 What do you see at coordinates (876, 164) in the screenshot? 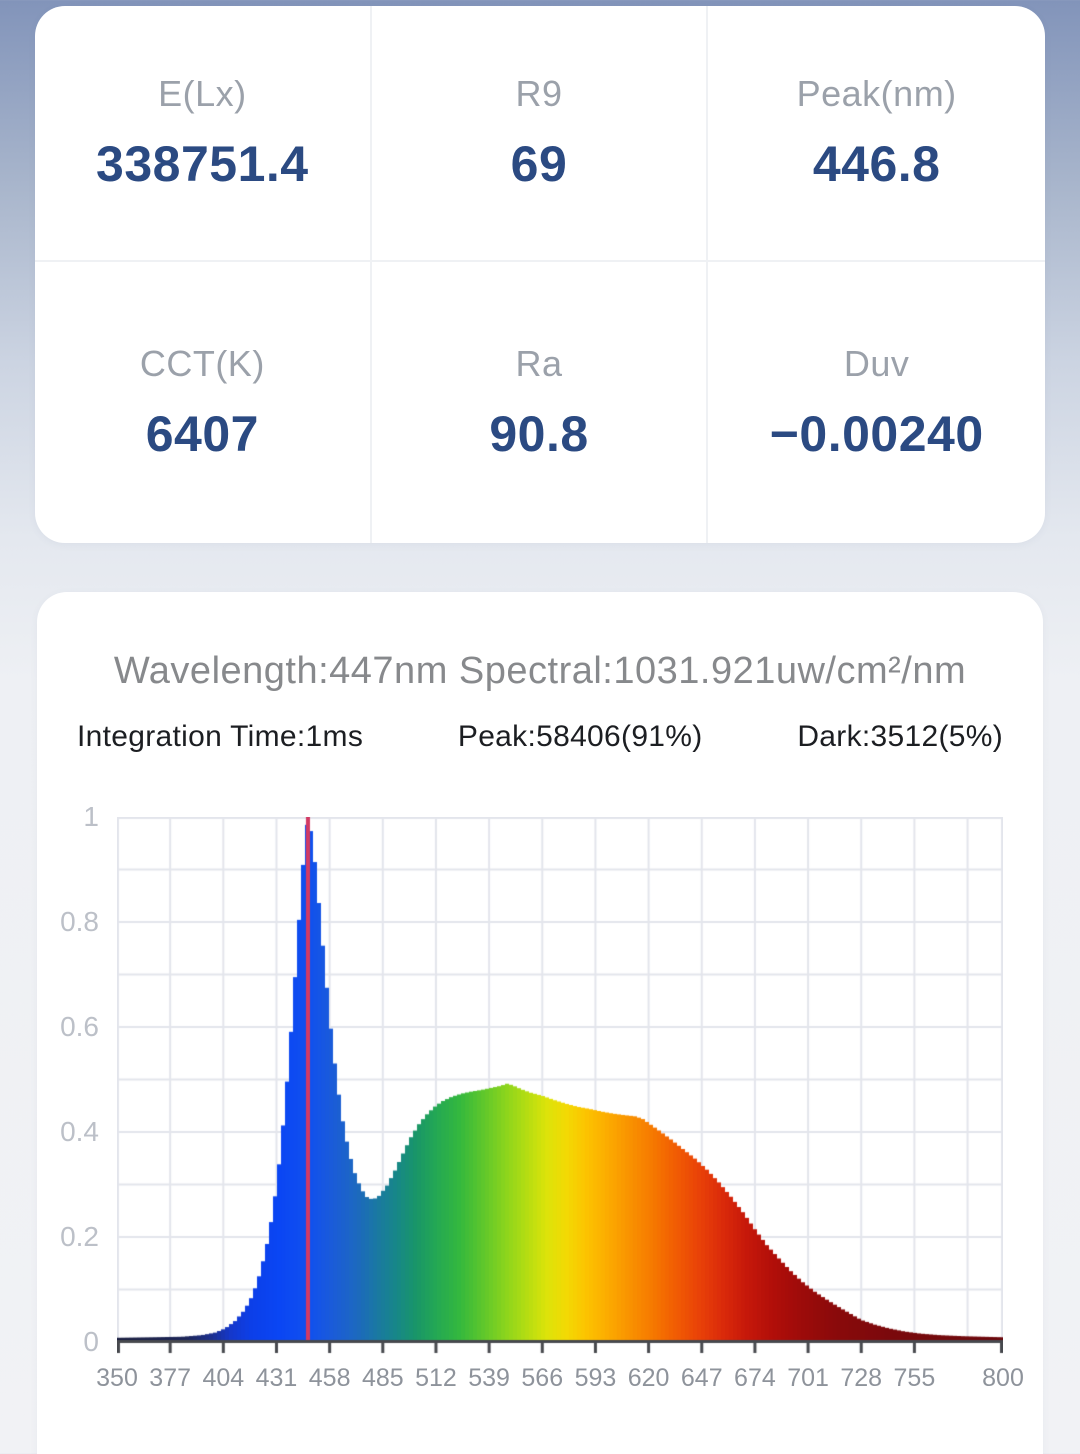
I see `metric-value-peak: 446.8` at bounding box center [876, 164].